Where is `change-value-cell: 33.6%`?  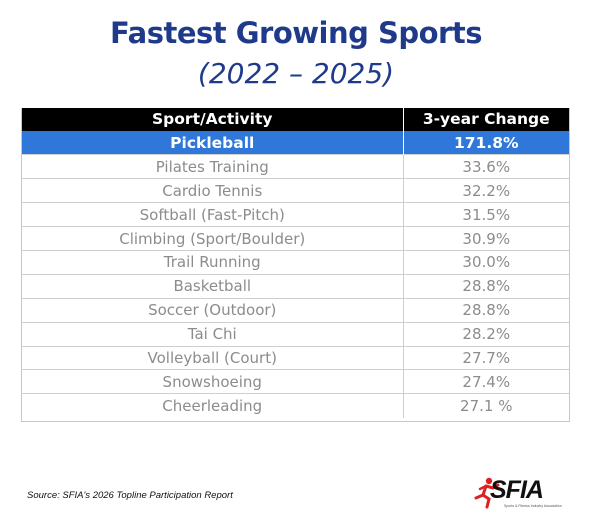 change-value-cell: 33.6% is located at coordinates (485, 166).